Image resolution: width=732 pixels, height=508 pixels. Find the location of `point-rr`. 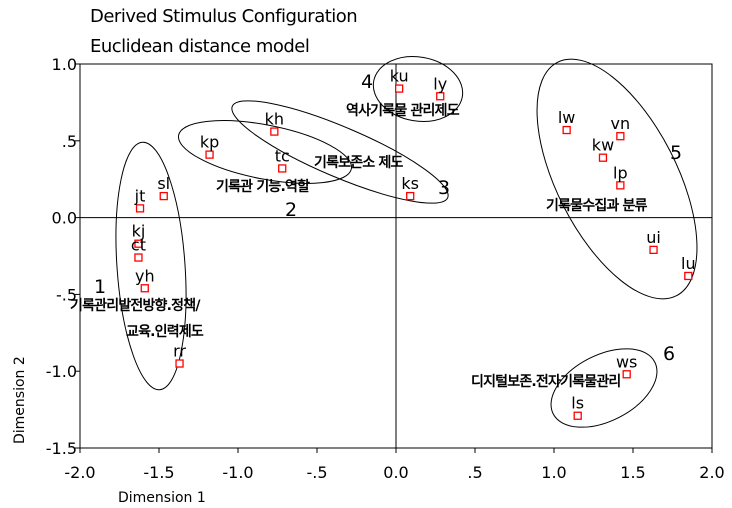

point-rr is located at coordinates (179, 363).